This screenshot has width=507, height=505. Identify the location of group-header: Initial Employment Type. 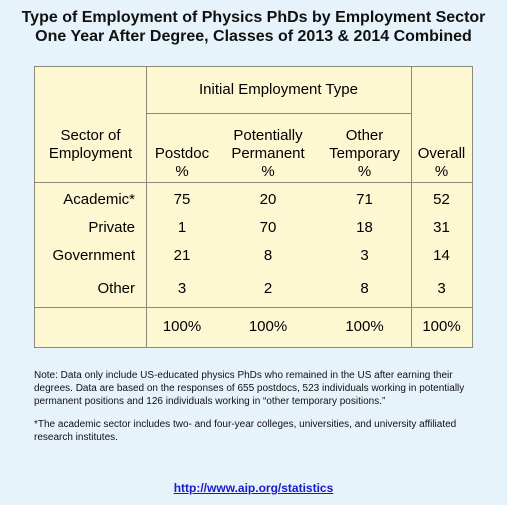
(278, 89).